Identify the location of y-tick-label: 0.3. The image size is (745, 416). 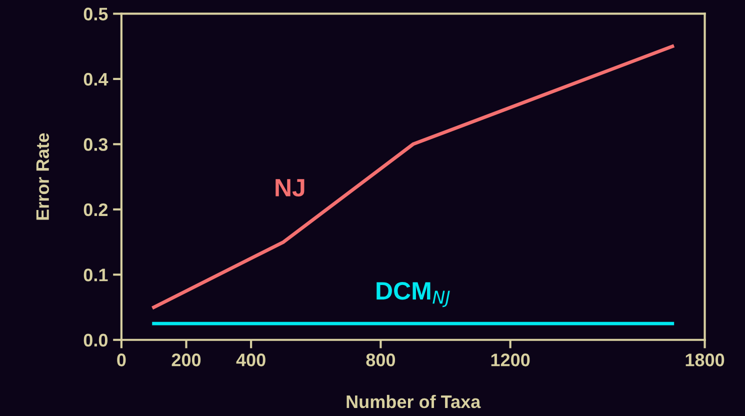
(96, 144).